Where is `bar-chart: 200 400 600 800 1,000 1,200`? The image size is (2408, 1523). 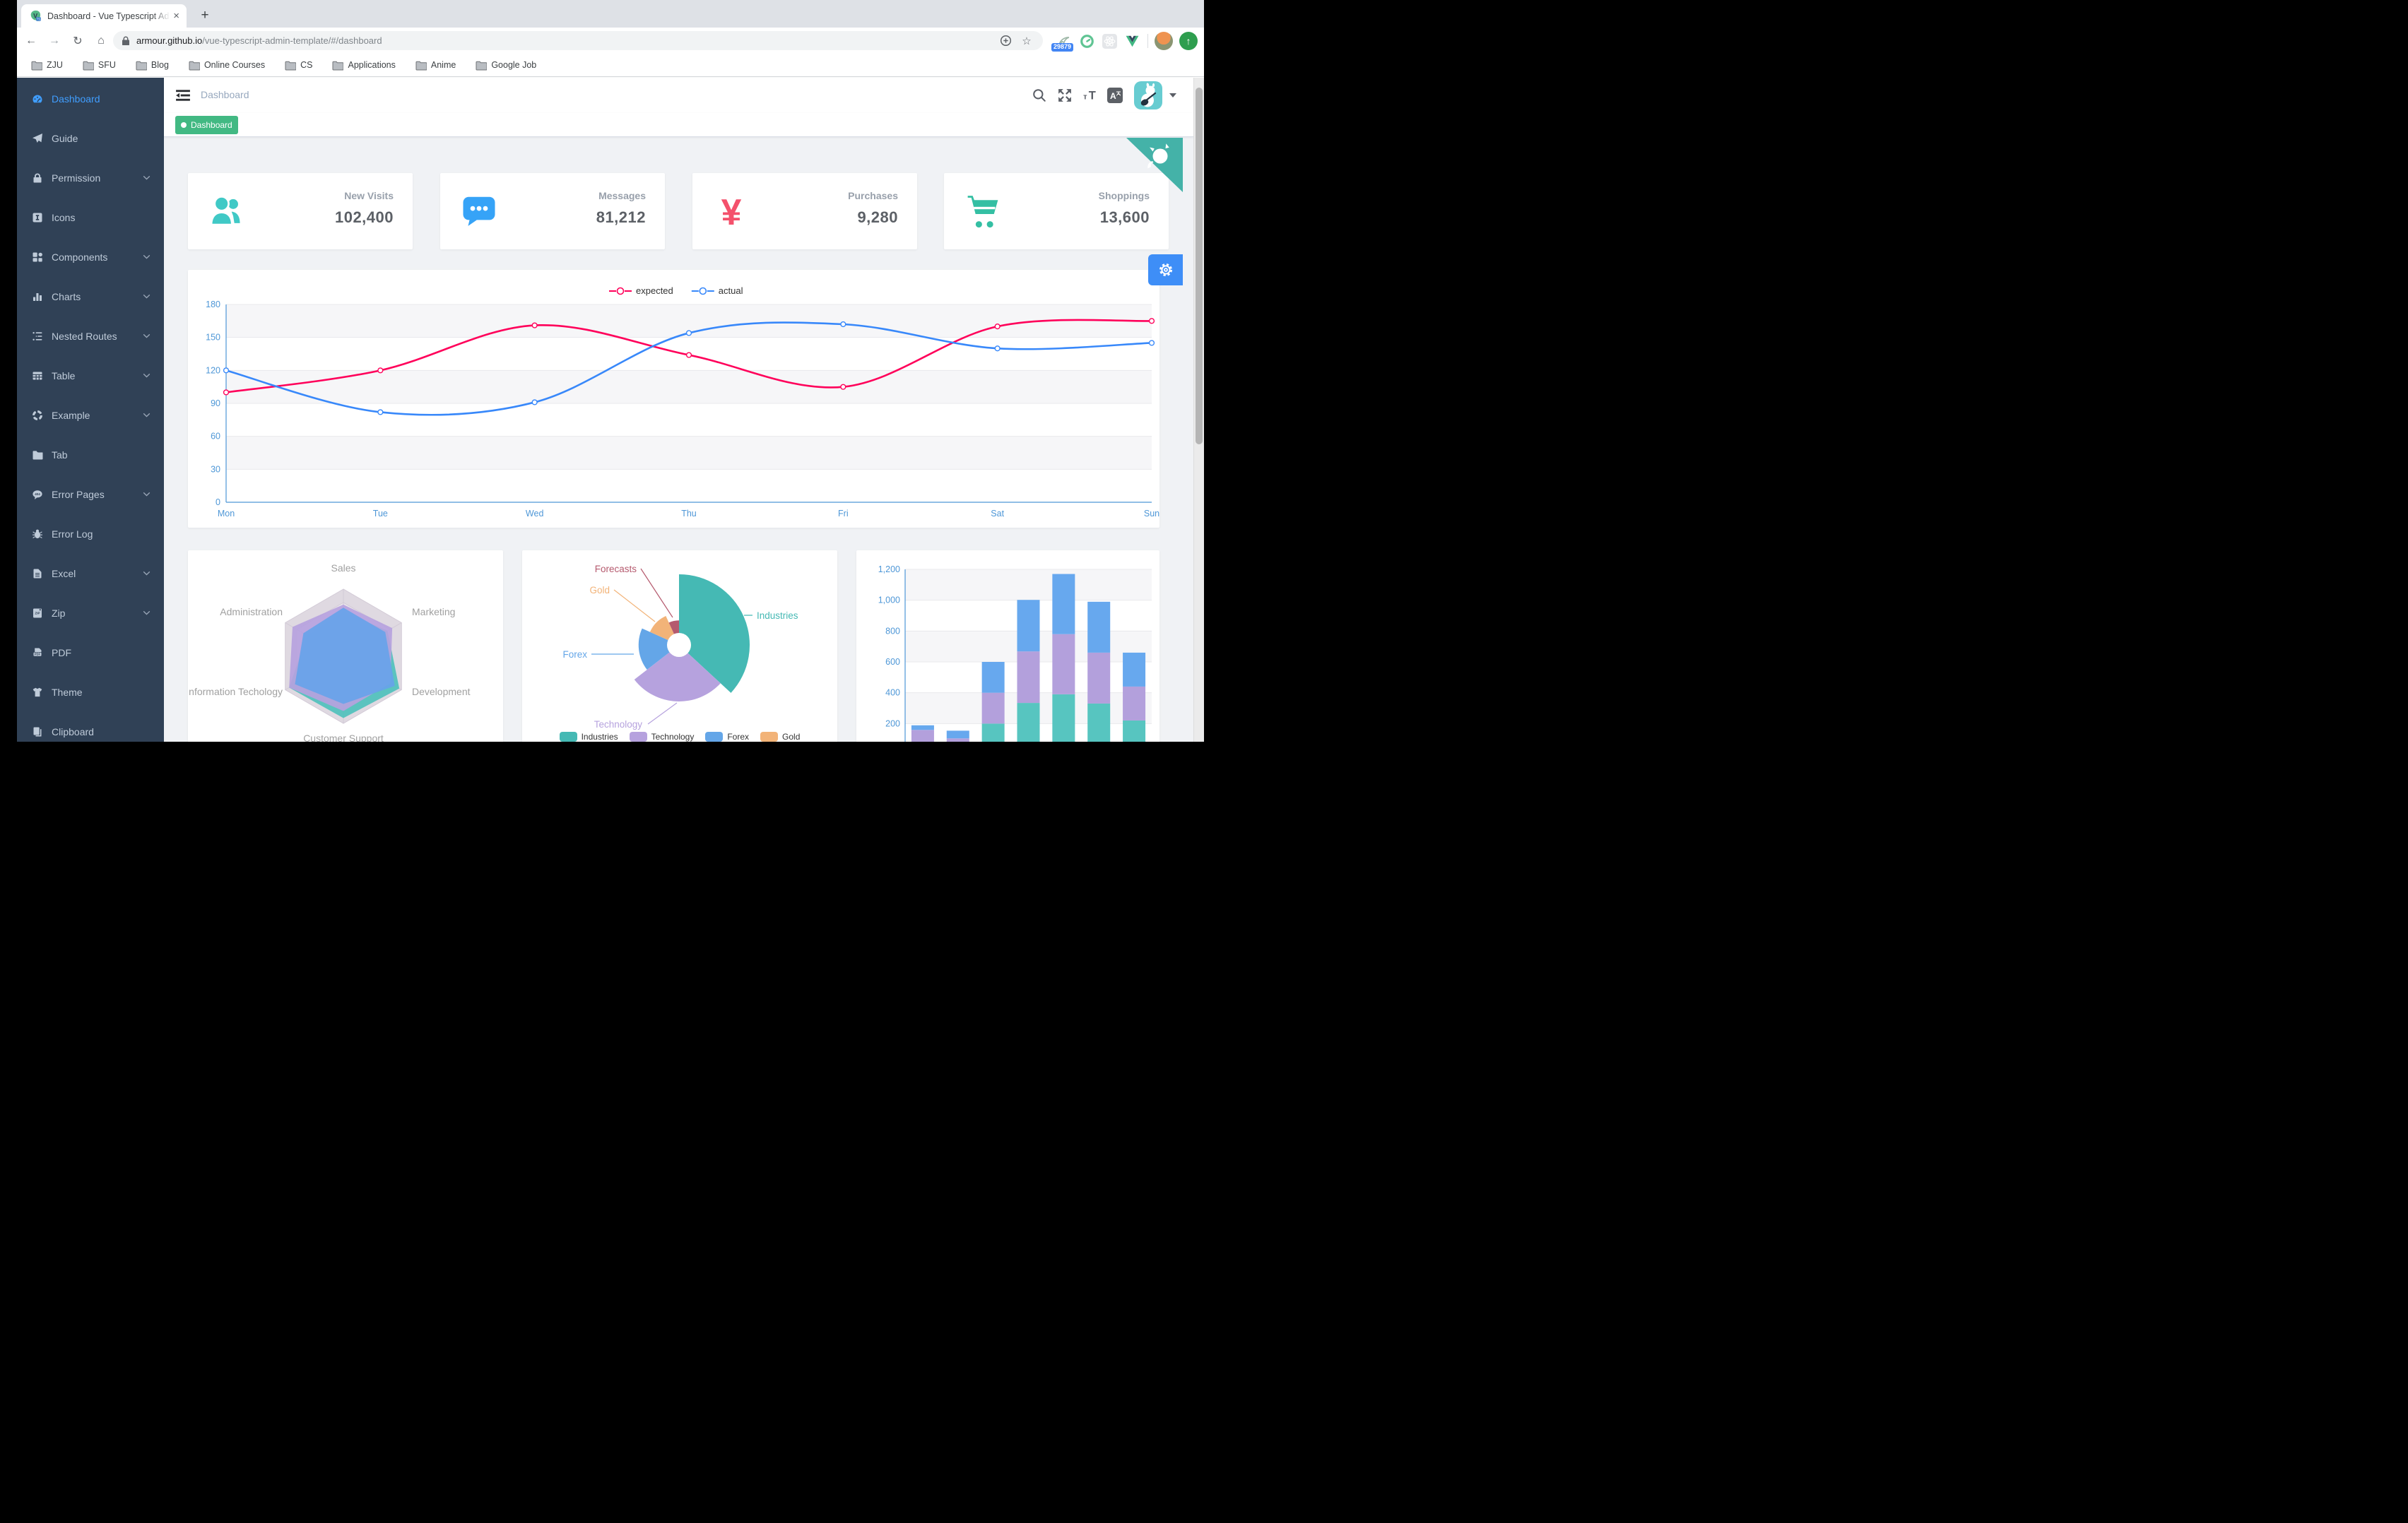
bar-chart: 200 400 600 800 1,000 1,200 is located at coordinates (1007, 646).